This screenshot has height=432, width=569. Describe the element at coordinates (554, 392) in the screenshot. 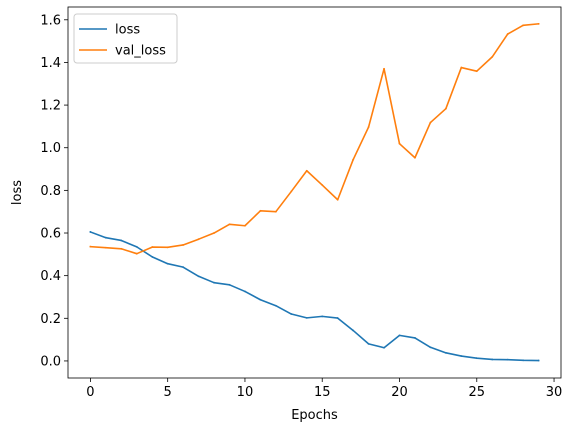

I see `x-tick-label: 30` at that location.